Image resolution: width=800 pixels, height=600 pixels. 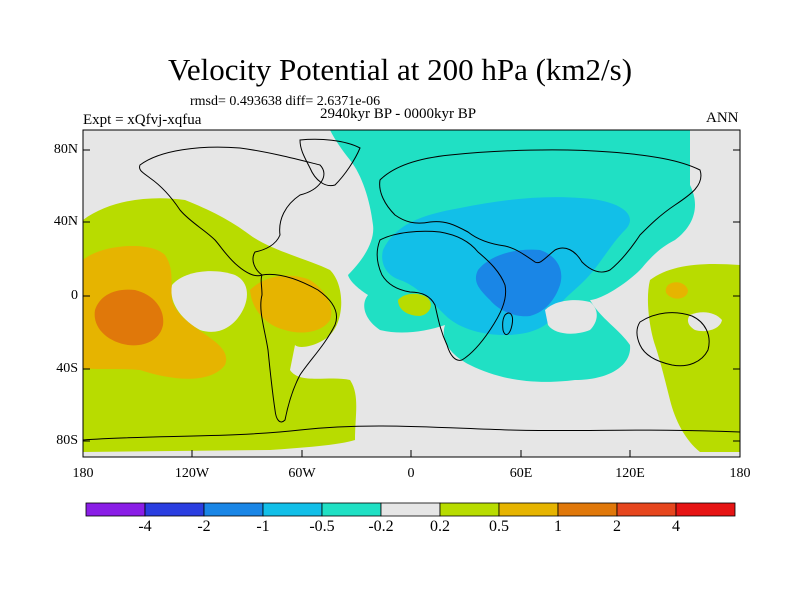 I want to click on contour-neutral-hole, so click(x=209, y=301).